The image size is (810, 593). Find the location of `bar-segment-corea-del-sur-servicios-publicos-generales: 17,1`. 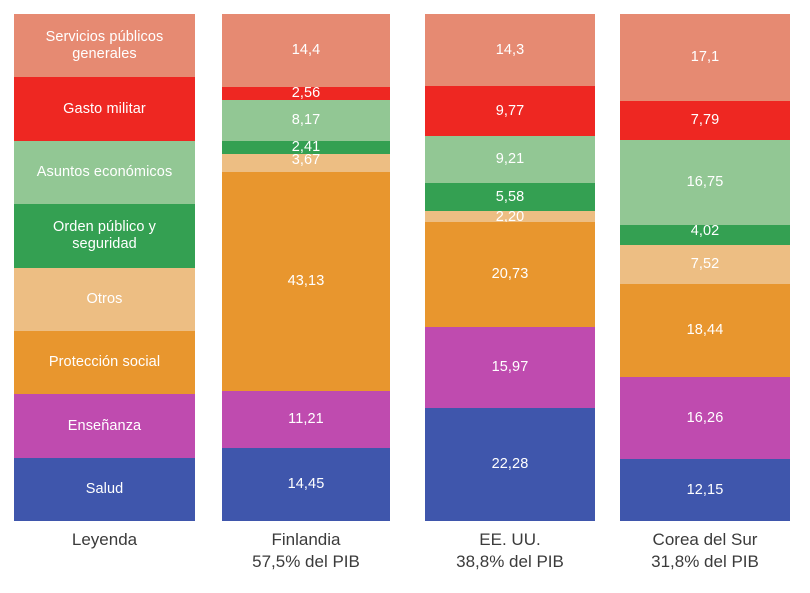

bar-segment-corea-del-sur-servicios-publicos-generales: 17,1 is located at coordinates (705, 57).